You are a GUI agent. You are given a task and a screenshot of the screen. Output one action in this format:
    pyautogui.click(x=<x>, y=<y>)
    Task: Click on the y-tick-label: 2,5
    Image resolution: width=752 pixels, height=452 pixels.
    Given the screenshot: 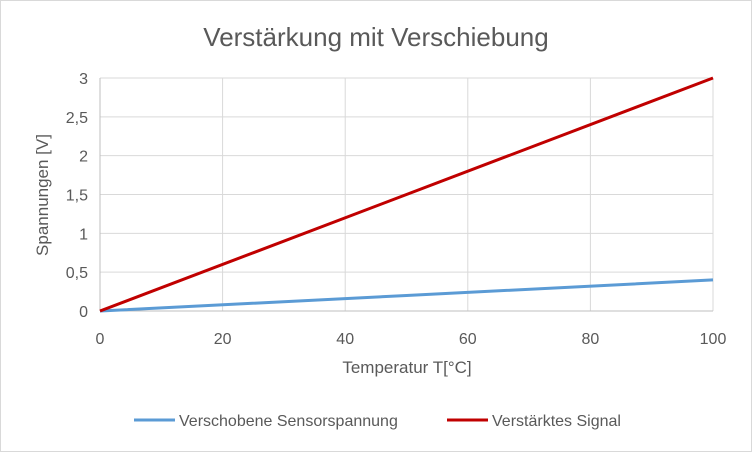 What is the action you would take?
    pyautogui.click(x=77, y=118)
    